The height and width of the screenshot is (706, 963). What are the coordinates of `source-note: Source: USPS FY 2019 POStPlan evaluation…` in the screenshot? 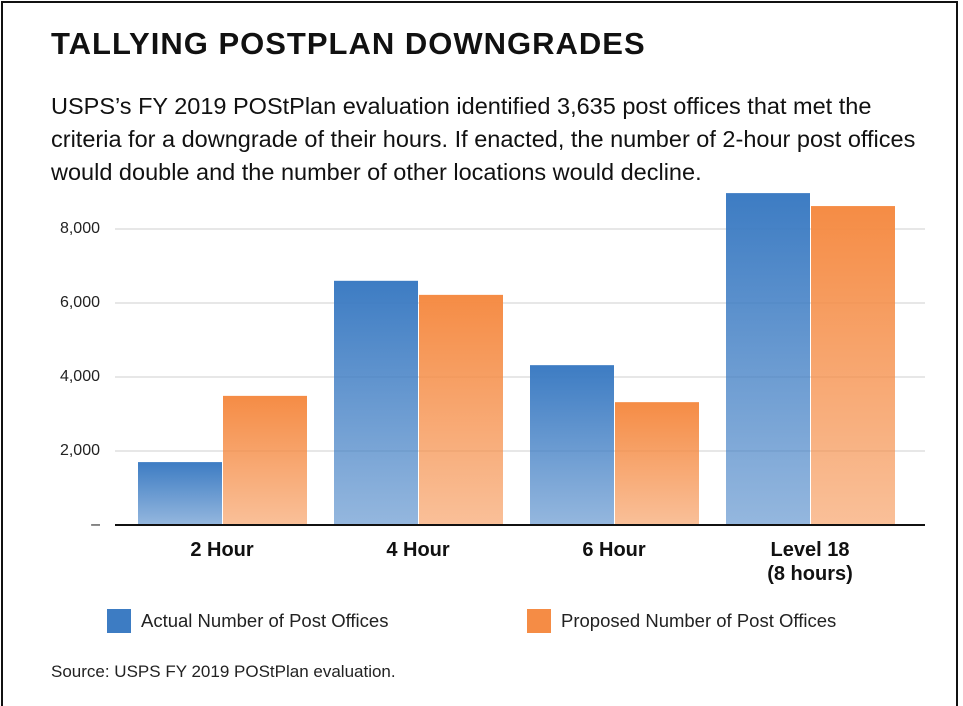 It's located at (223, 671).